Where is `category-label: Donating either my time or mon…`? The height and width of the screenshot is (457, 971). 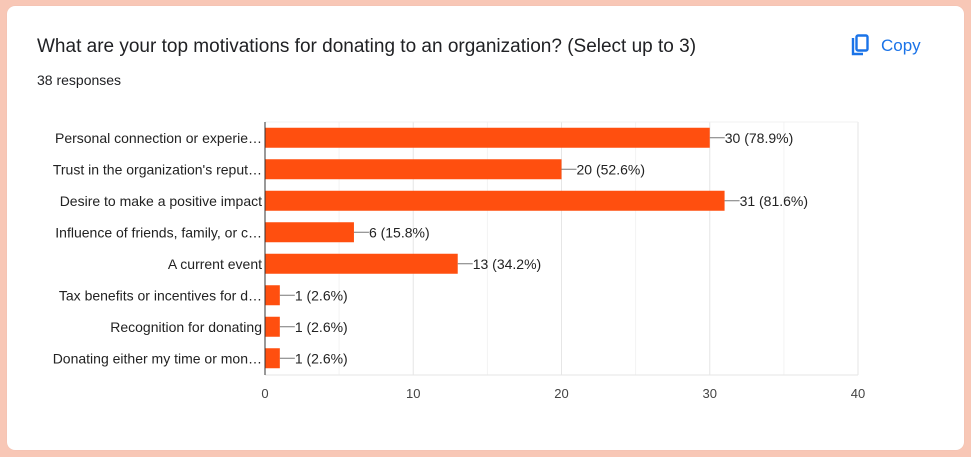 category-label: Donating either my time or mon… is located at coordinates (157, 358).